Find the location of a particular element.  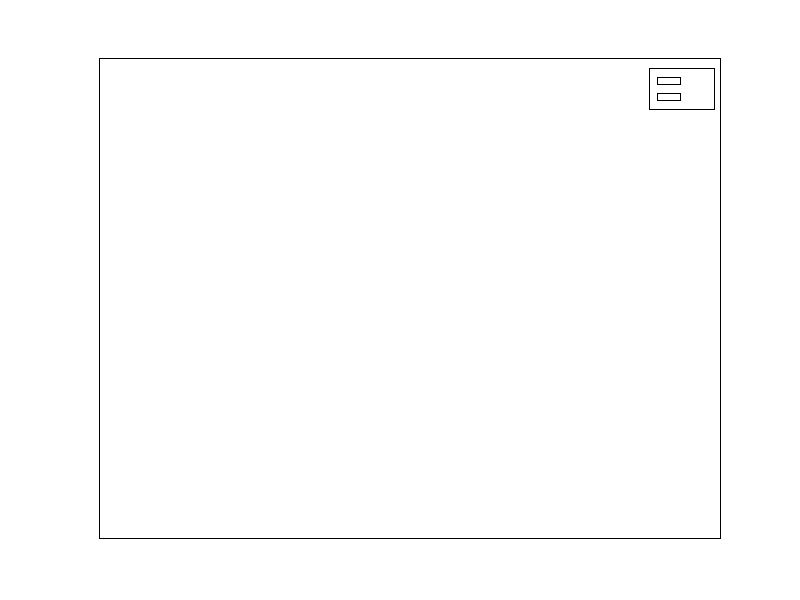

legend-entry-tp is located at coordinates (685, 81).